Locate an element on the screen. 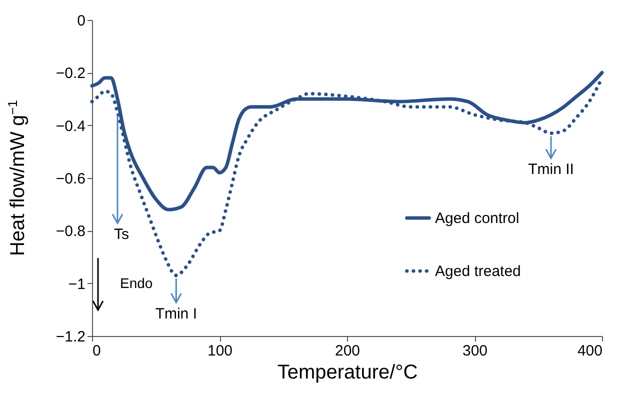  x-tick-label: 400 is located at coordinates (589, 351).